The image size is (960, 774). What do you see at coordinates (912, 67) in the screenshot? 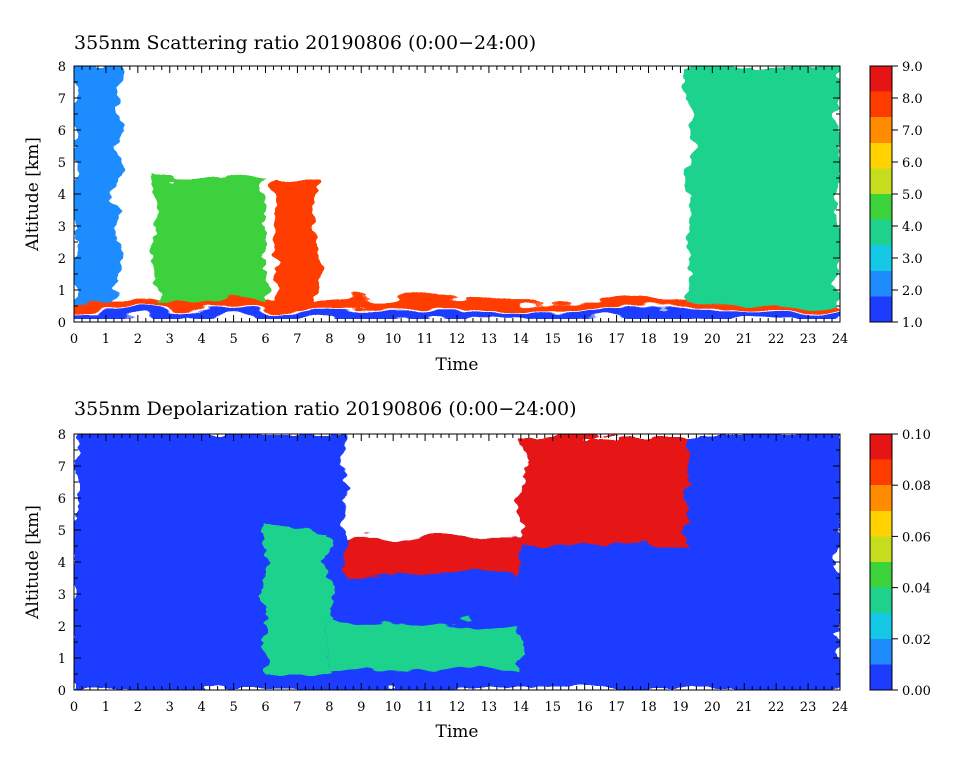
I see `colorbar-tick-label: 9.0` at bounding box center [912, 67].